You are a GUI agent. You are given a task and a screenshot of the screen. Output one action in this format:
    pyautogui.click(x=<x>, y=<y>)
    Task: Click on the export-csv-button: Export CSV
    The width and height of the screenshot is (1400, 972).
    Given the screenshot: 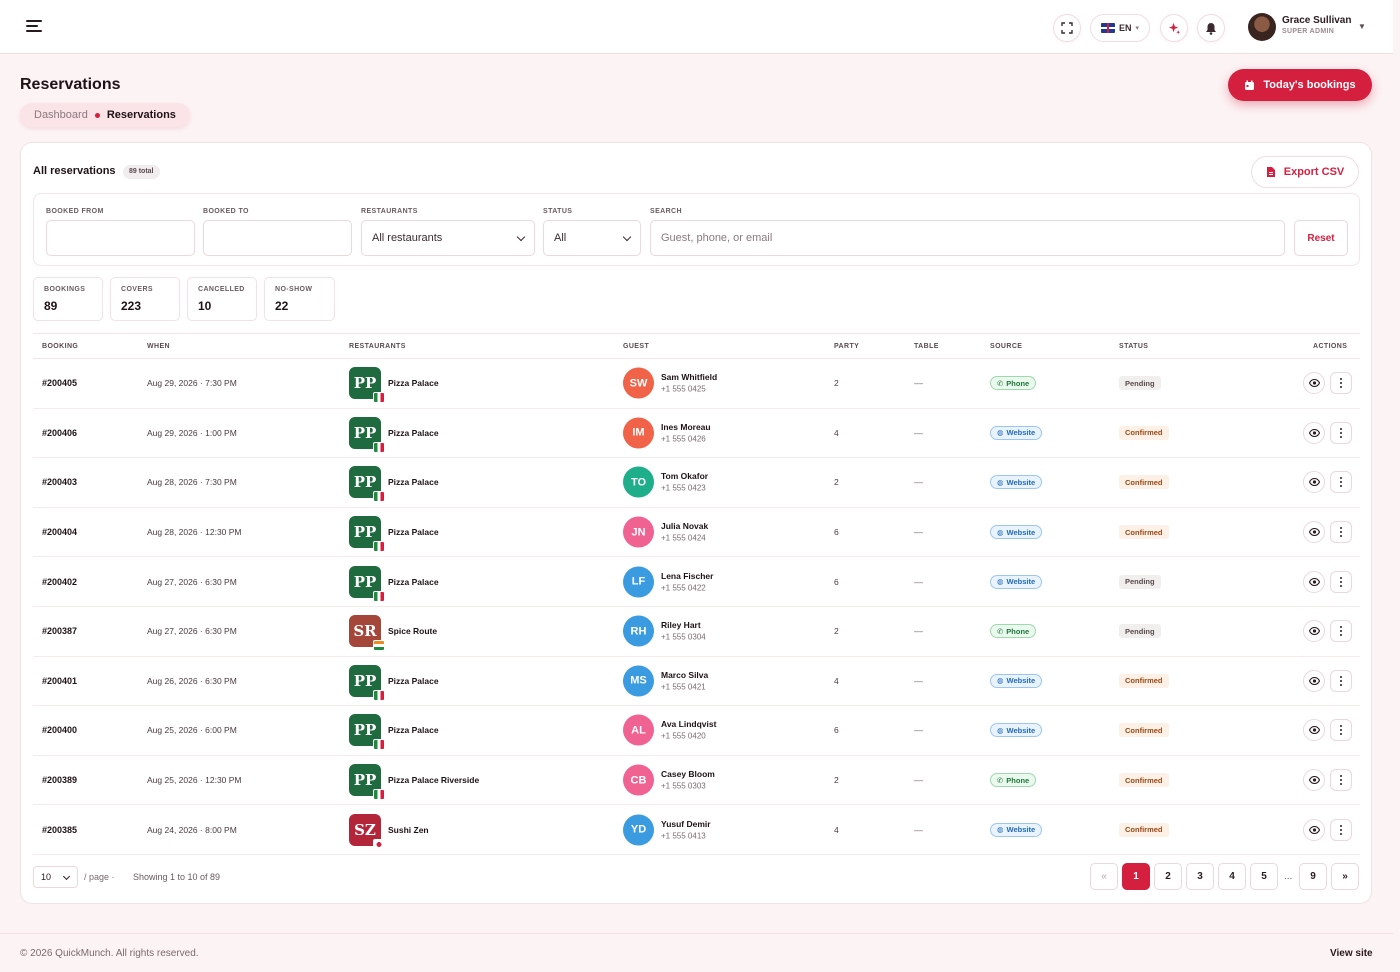 What is the action you would take?
    pyautogui.click(x=1305, y=172)
    